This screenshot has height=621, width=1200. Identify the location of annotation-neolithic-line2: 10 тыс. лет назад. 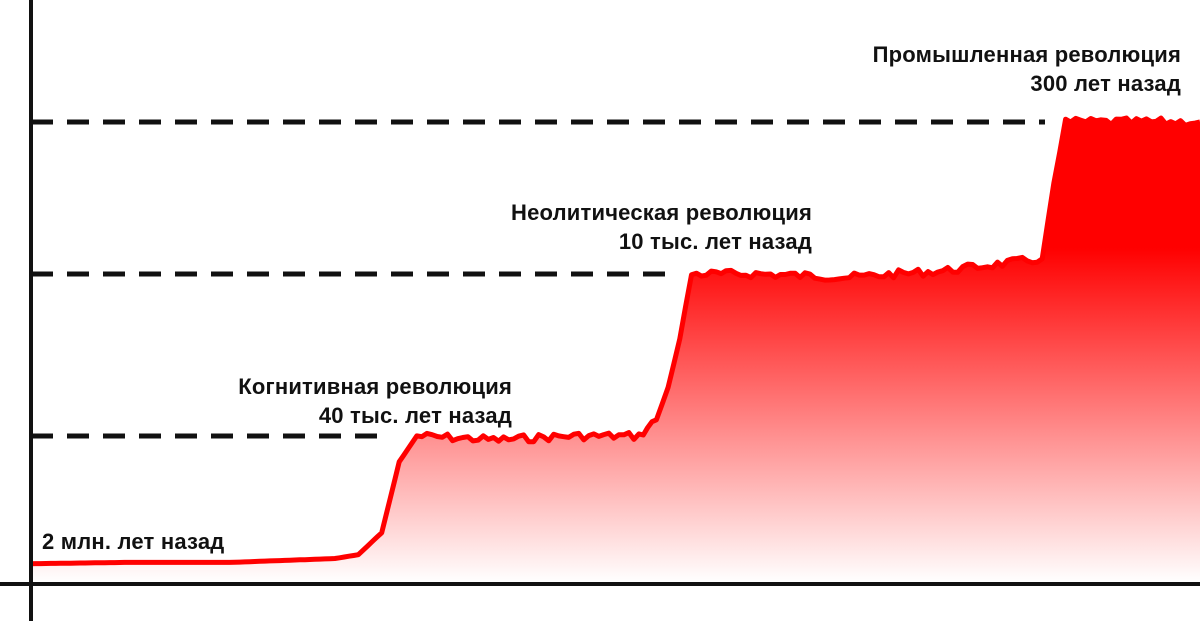
(715, 241).